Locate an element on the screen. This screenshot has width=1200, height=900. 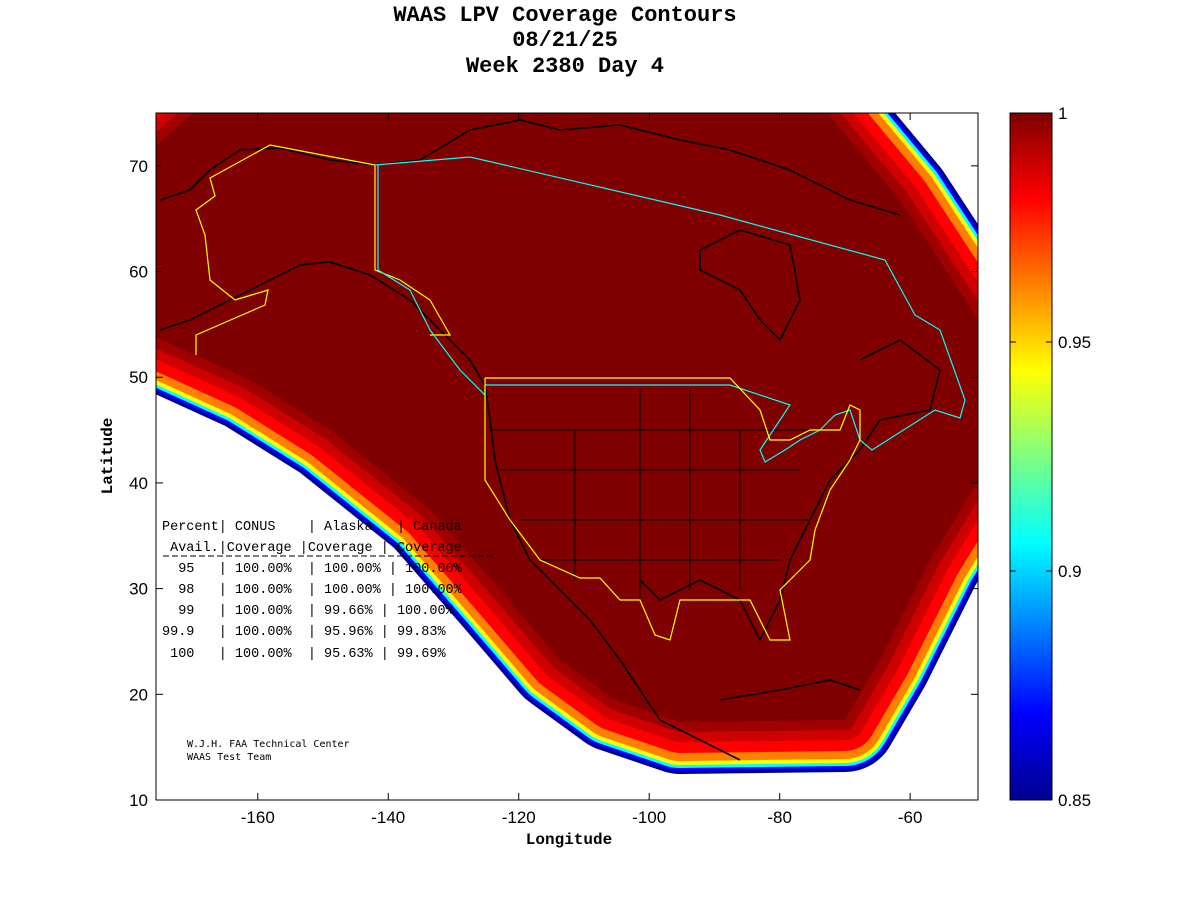
table-header-row: Avail.|Coverage |Coverage | Coverage is located at coordinates (312, 548).